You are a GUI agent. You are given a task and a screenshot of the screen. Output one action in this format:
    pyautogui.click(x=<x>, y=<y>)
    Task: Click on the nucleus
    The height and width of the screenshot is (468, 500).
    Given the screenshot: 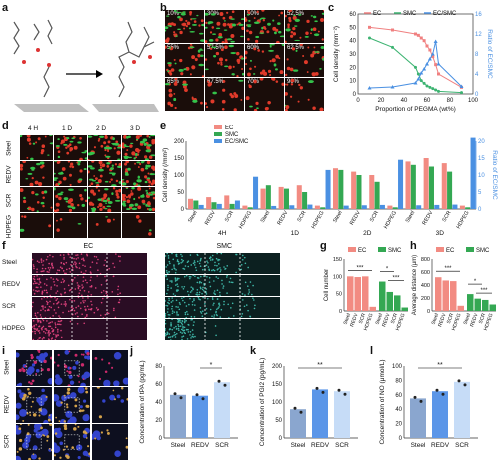 What is the action you would take?
    pyautogui.click(x=77, y=362)
    